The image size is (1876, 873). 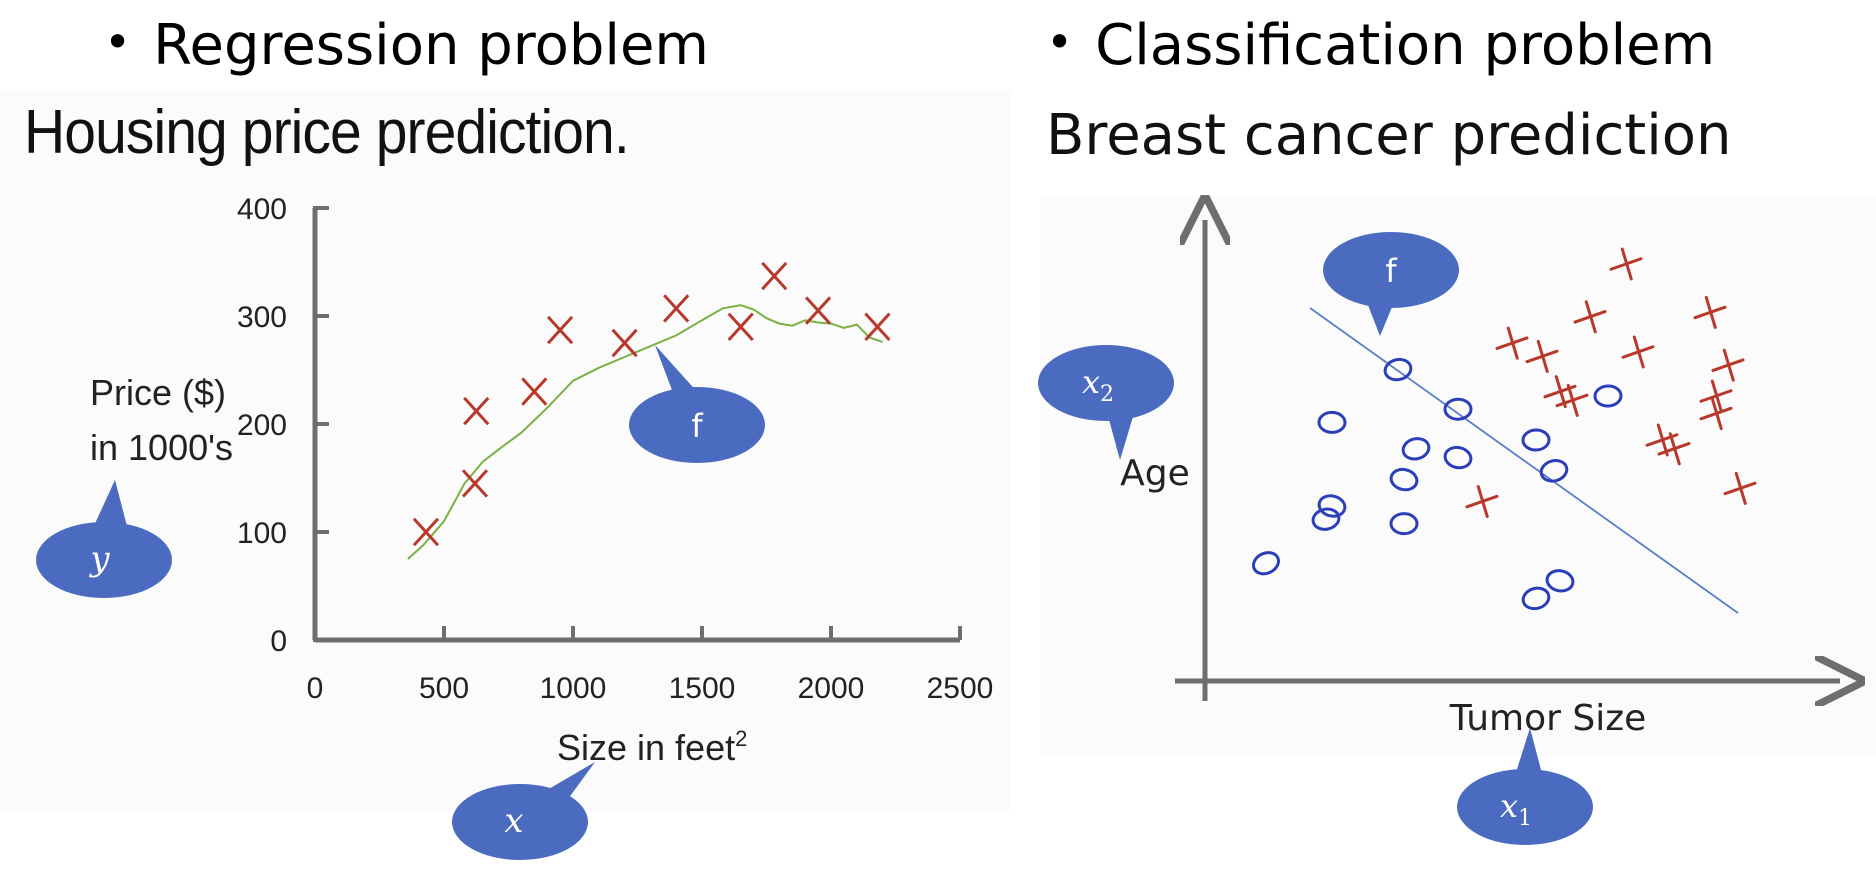 What do you see at coordinates (104, 560) in the screenshot?
I see `callout-y-regression-bubble` at bounding box center [104, 560].